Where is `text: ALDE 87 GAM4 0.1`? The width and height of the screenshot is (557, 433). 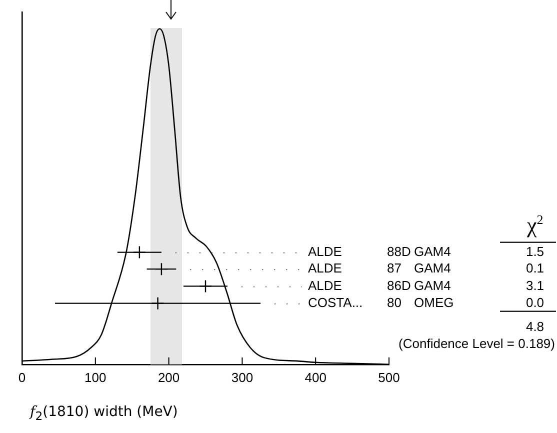 text: ALDE 87 GAM4 0.1 is located at coordinates (426, 268).